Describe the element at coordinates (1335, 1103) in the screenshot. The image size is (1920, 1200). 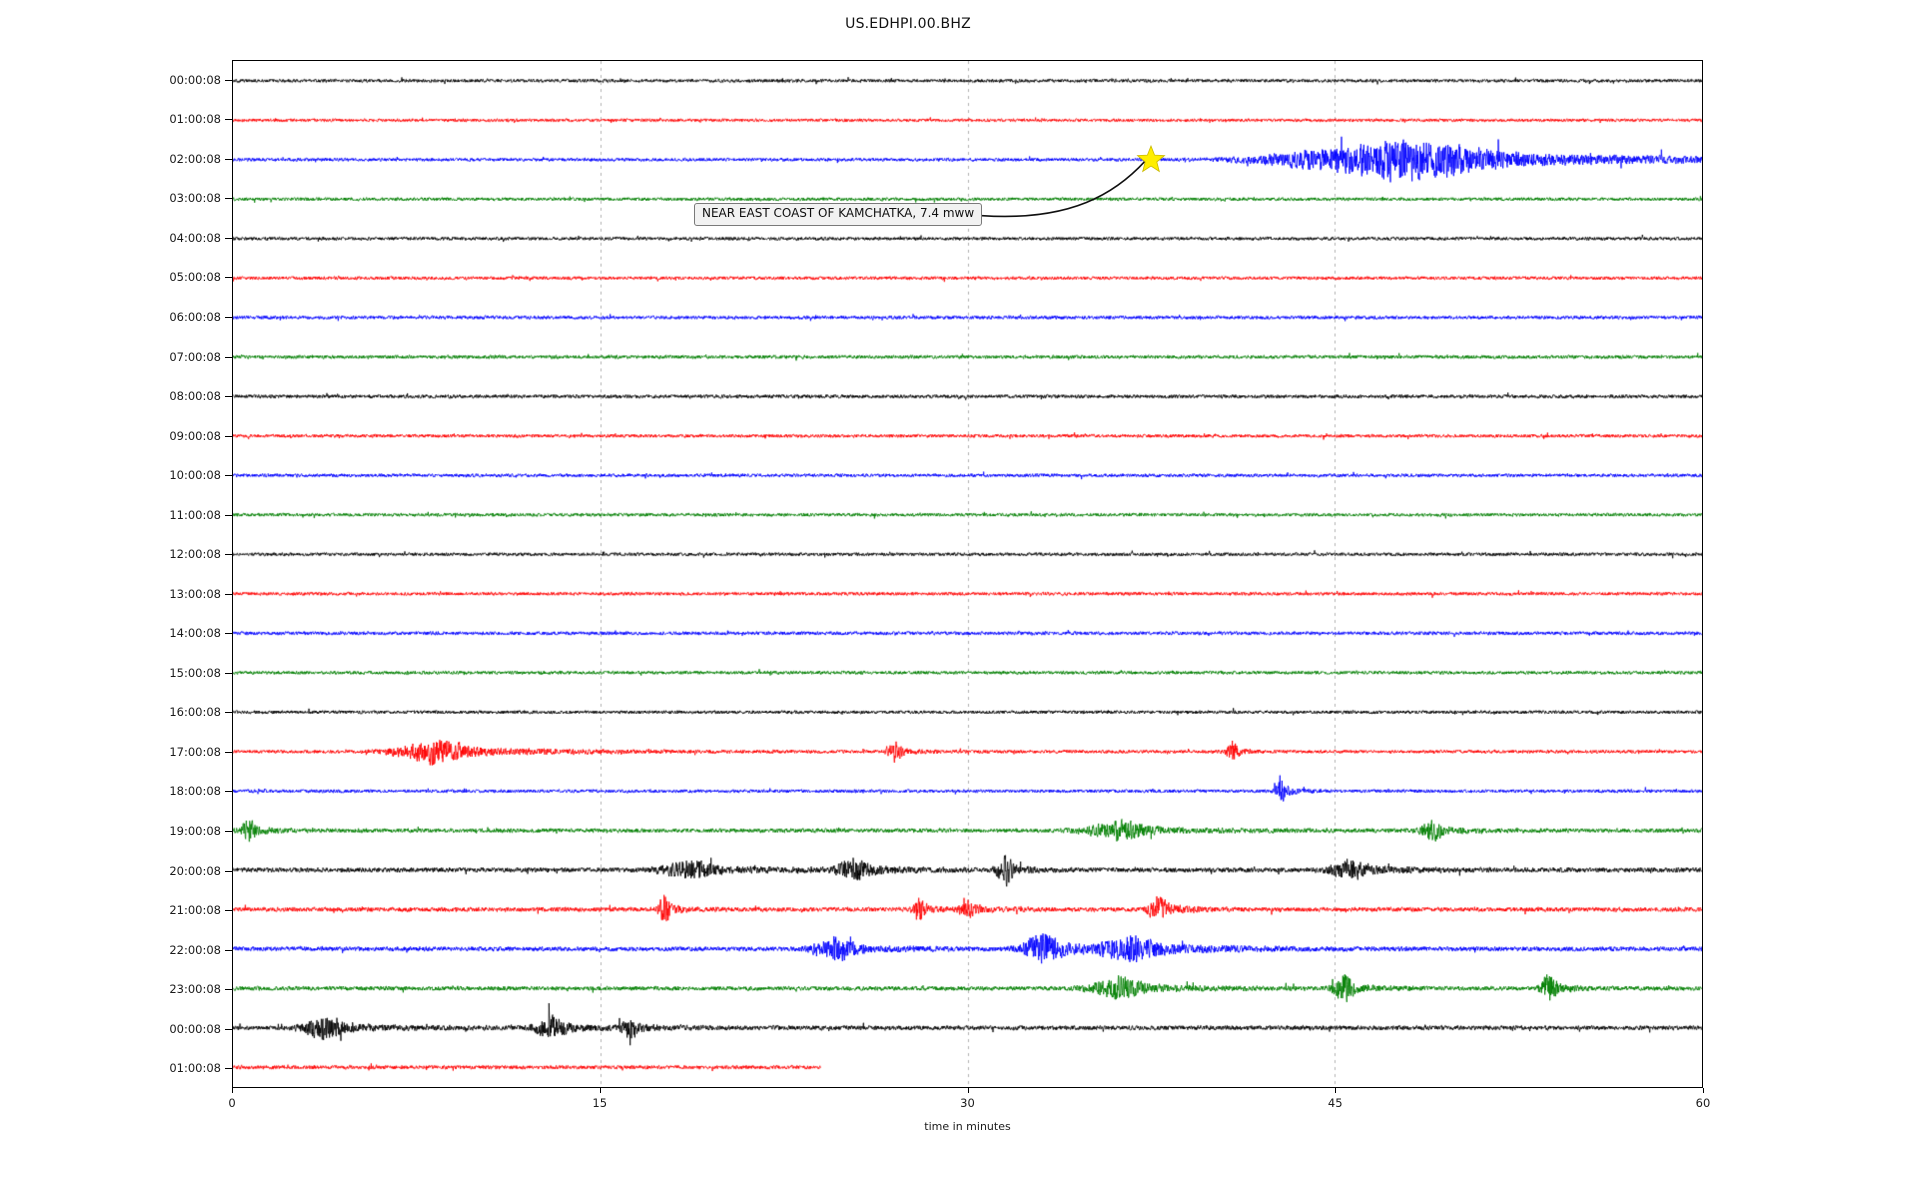
I see `x-axis-tick-label: 45` at that location.